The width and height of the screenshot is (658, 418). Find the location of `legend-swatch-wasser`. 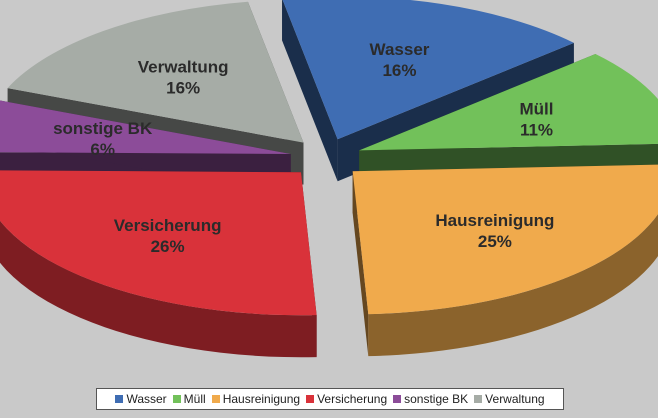

legend-swatch-wasser is located at coordinates (119, 399).